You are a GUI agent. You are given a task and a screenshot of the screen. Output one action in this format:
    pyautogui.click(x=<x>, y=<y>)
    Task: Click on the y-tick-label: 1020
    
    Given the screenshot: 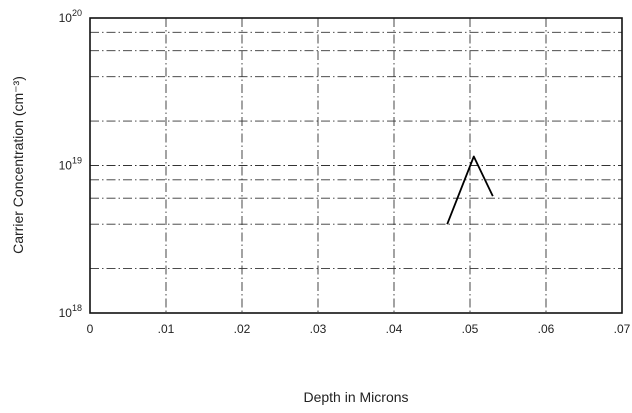 What is the action you would take?
    pyautogui.click(x=70, y=16)
    